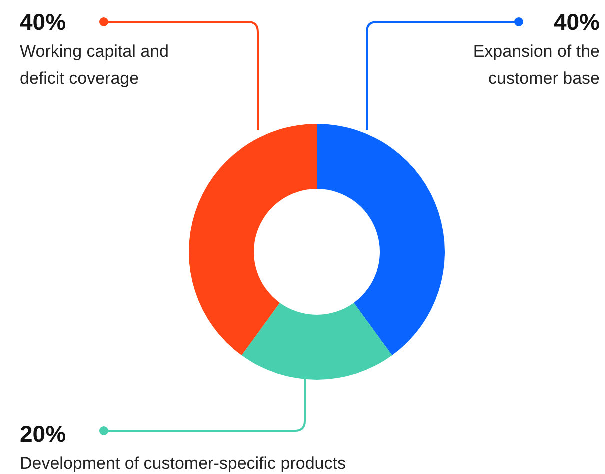  What do you see at coordinates (183, 463) in the screenshot?
I see `legend-label: Development of customer-specific products` at bounding box center [183, 463].